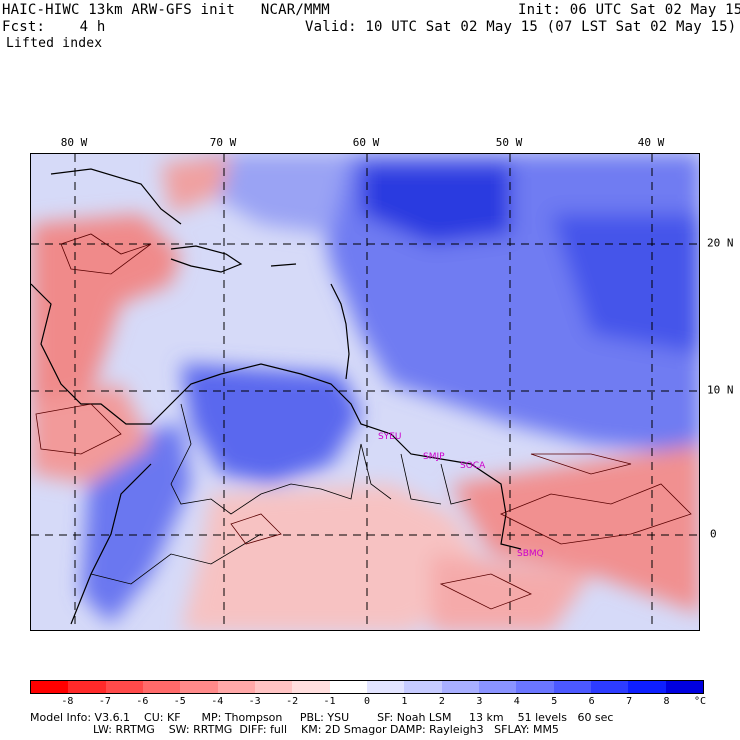 This screenshot has width=740, height=740. I want to click on station-label: SOCA, so click(473, 466).